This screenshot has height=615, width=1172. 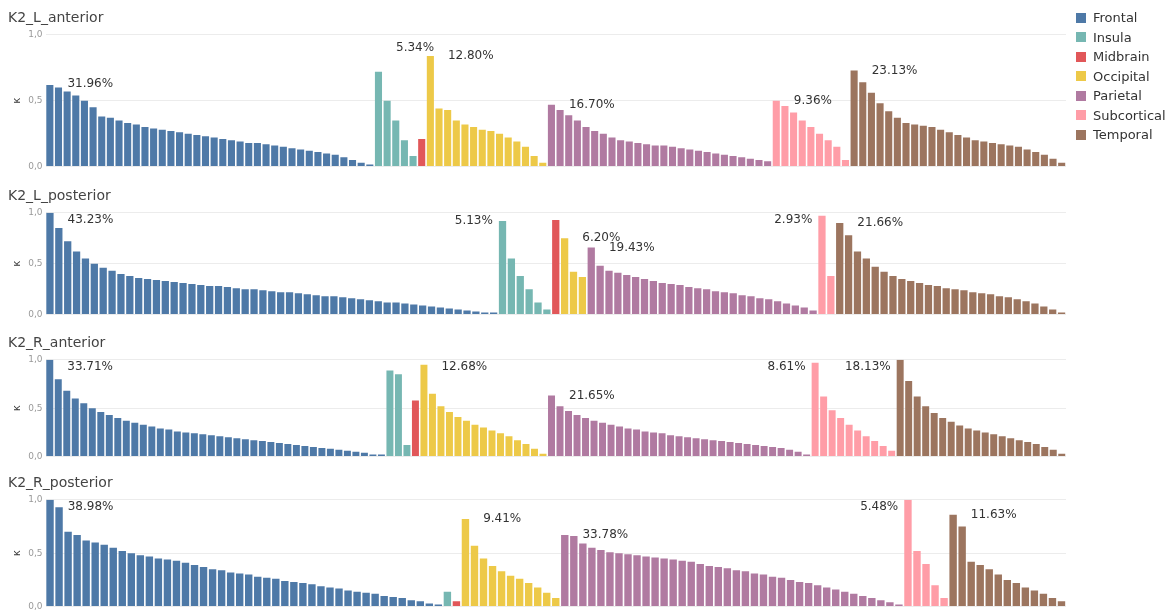 I want to click on chart-title: K2_R_anterior, so click(x=57, y=342).